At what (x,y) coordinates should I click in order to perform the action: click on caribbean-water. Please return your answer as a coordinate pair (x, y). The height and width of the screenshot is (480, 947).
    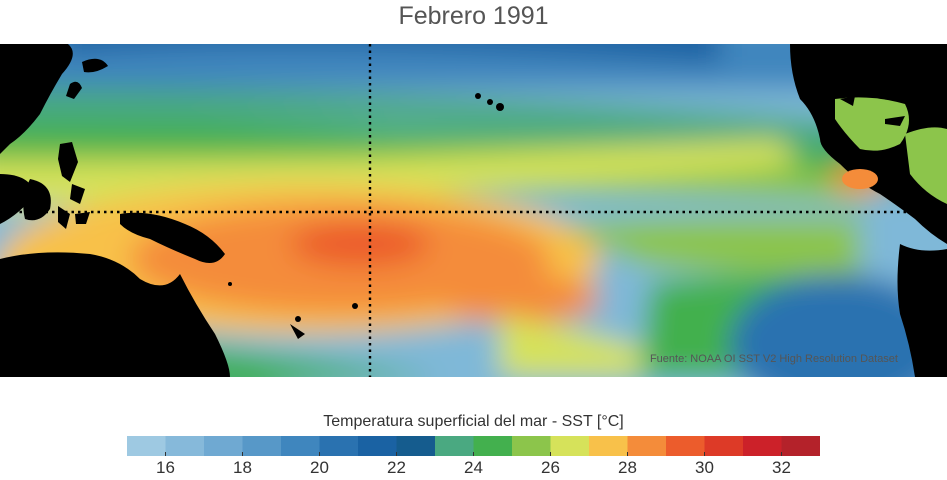
    Looking at the image, I should click on (891, 150).